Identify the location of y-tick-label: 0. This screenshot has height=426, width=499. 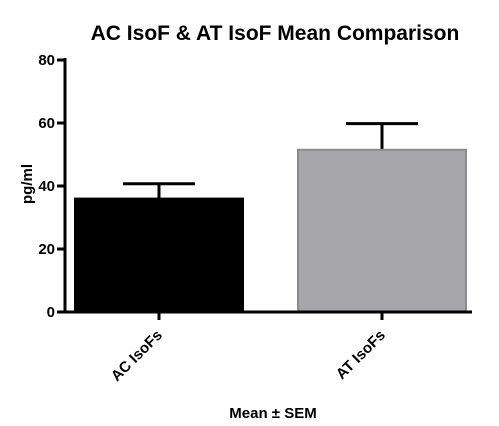
(51, 312).